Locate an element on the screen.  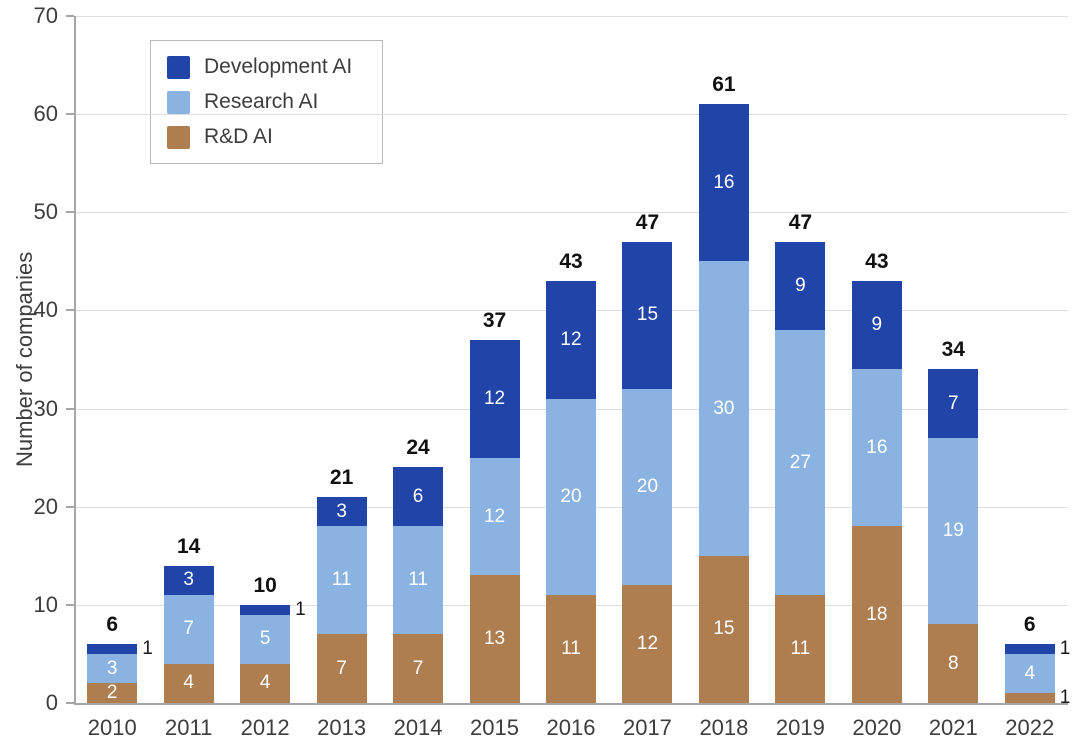
y-axis-line is located at coordinates (75, 359).